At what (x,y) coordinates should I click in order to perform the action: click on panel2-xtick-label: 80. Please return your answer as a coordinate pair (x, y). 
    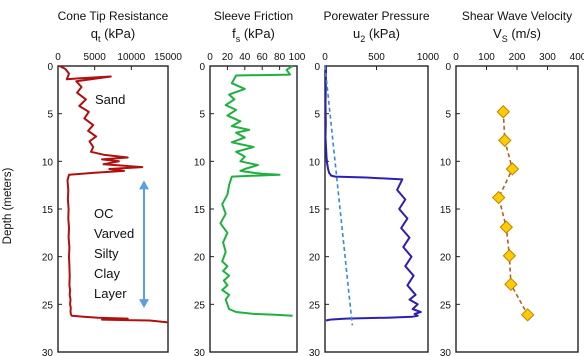
    Looking at the image, I should click on (280, 57).